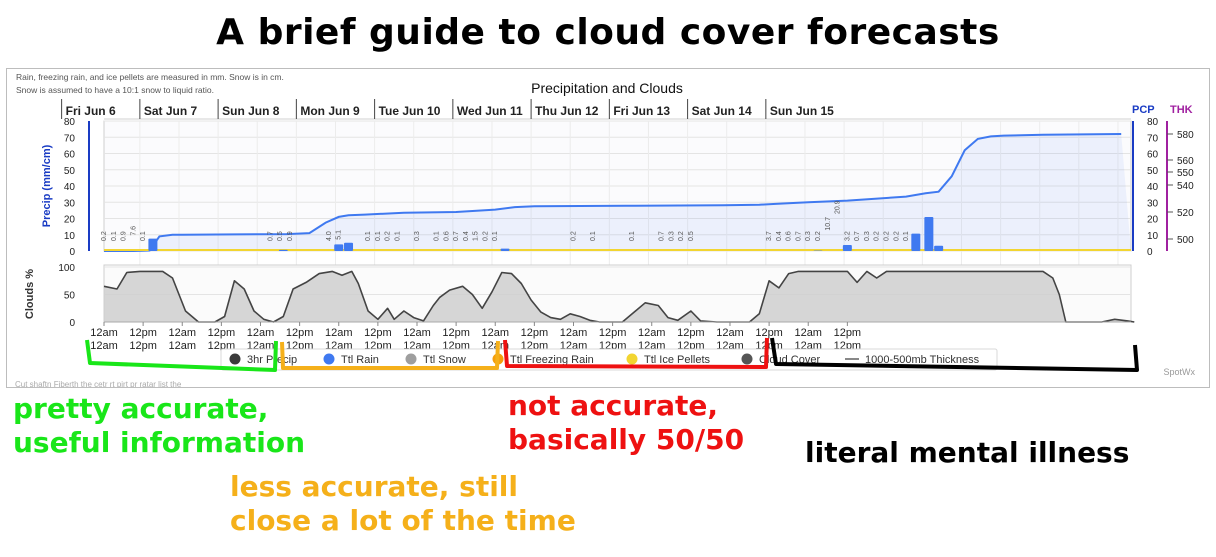 This screenshot has width=1216, height=557. What do you see at coordinates (677, 360) in the screenshot?
I see `legend-label: Ttl Ice Pellets` at bounding box center [677, 360].